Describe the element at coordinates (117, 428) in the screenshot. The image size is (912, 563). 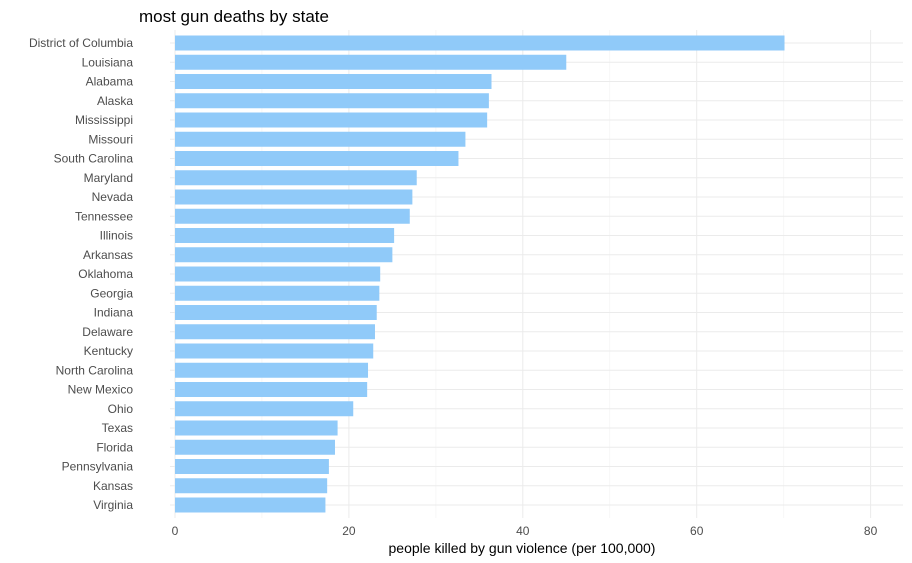
I see `y-tick-label: Texas` at that location.